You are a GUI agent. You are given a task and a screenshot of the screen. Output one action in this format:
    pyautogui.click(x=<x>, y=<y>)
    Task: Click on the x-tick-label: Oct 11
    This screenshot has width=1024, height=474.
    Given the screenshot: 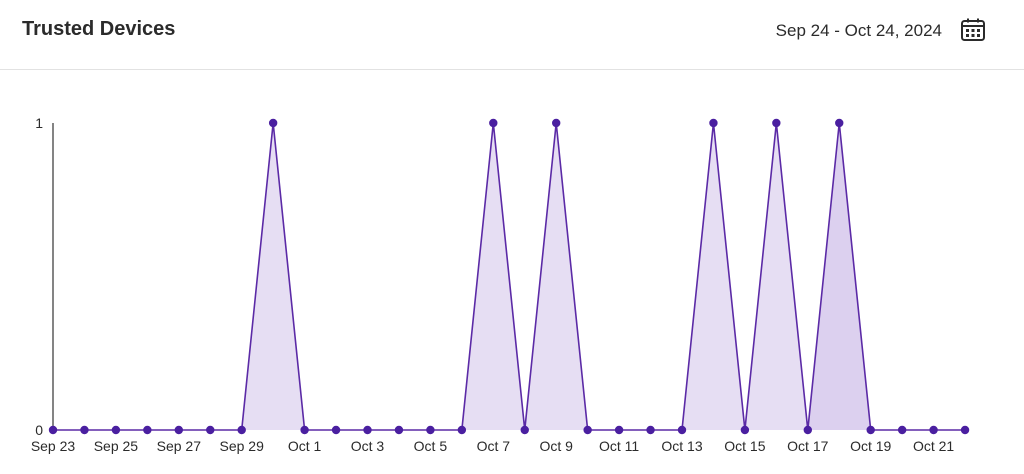 What is the action you would take?
    pyautogui.click(x=619, y=446)
    